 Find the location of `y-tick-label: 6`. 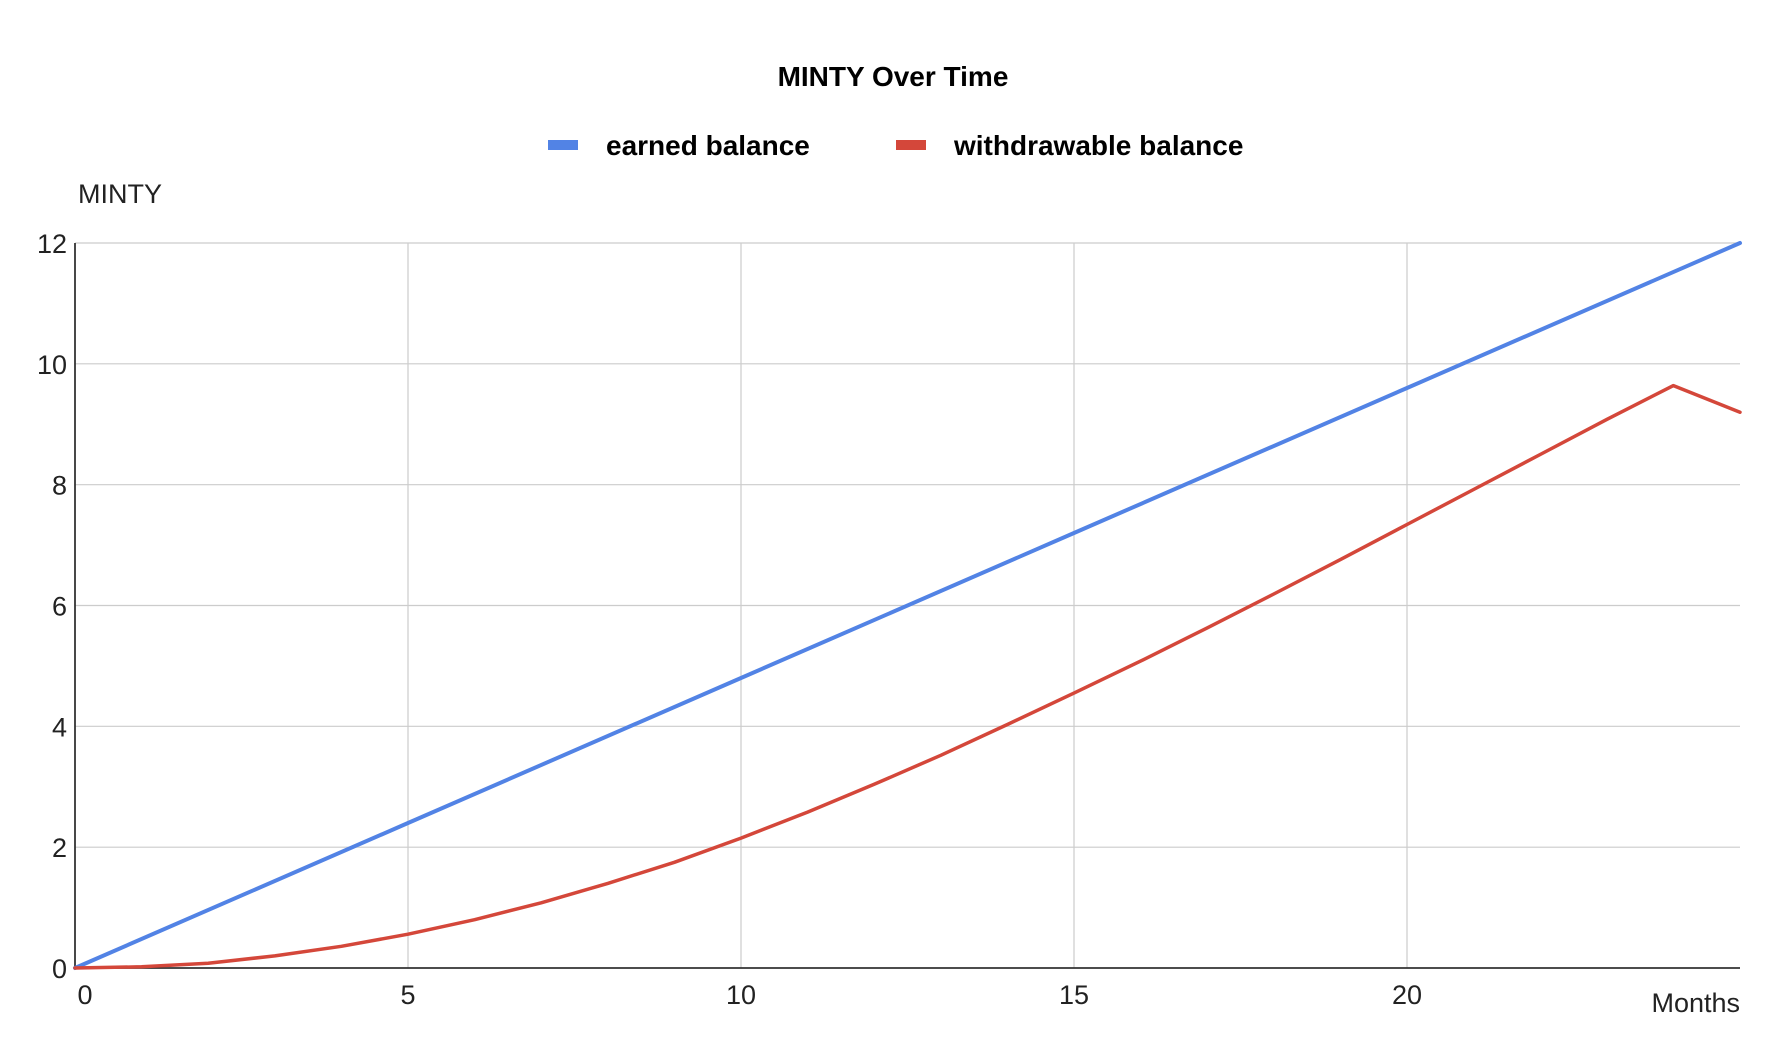

y-tick-label: 6 is located at coordinates (59, 607).